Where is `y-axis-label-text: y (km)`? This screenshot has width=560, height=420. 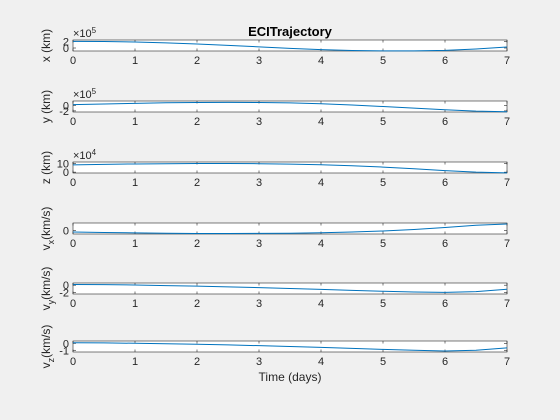
y-axis-label-text: y (km) is located at coordinates (46, 106).